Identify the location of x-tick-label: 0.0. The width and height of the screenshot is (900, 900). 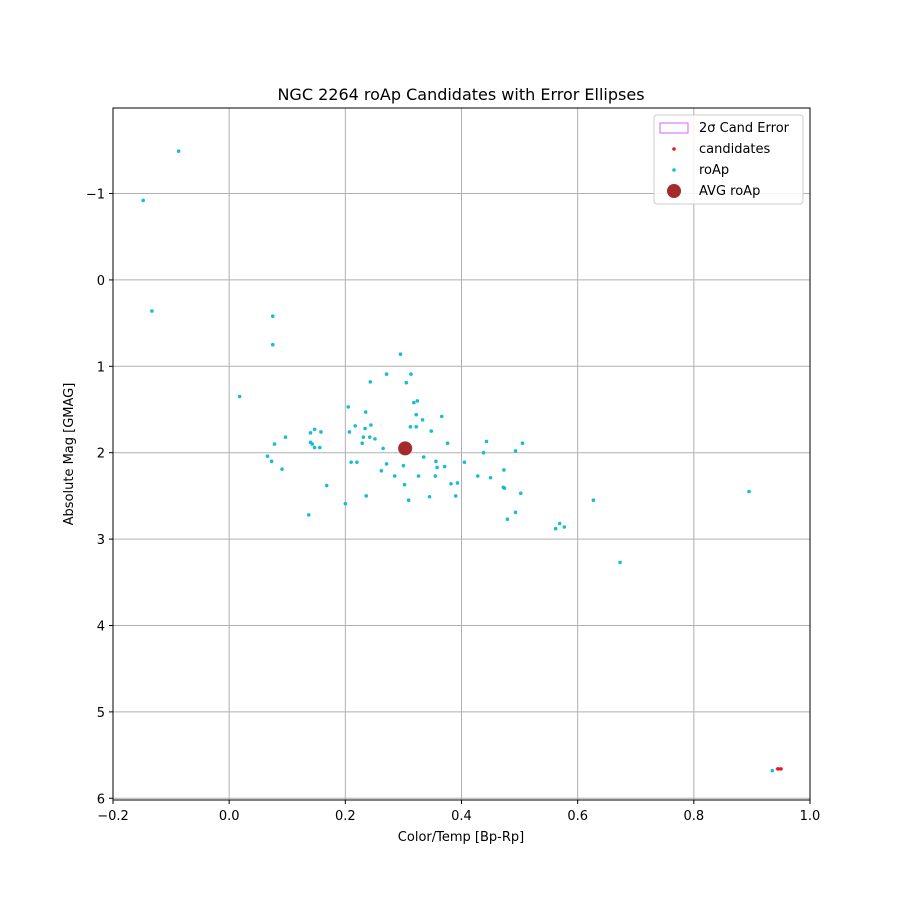
(229, 816).